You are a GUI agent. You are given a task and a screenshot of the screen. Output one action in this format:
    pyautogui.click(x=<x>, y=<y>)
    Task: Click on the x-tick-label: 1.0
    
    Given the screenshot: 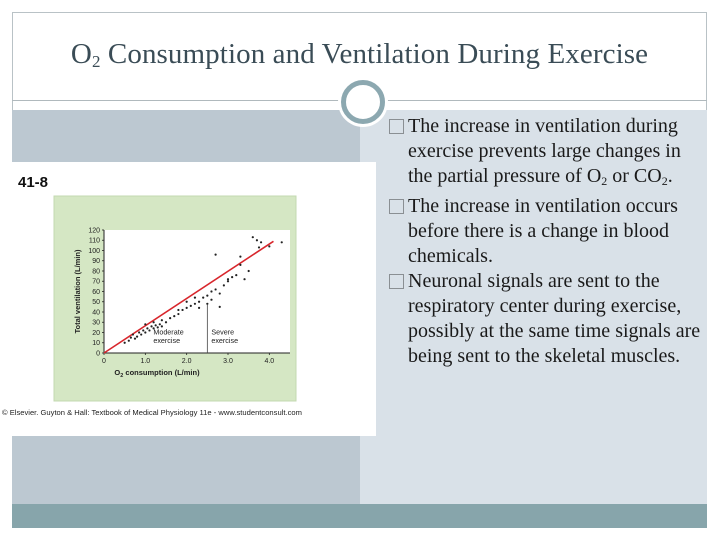 What is the action you would take?
    pyautogui.click(x=145, y=361)
    